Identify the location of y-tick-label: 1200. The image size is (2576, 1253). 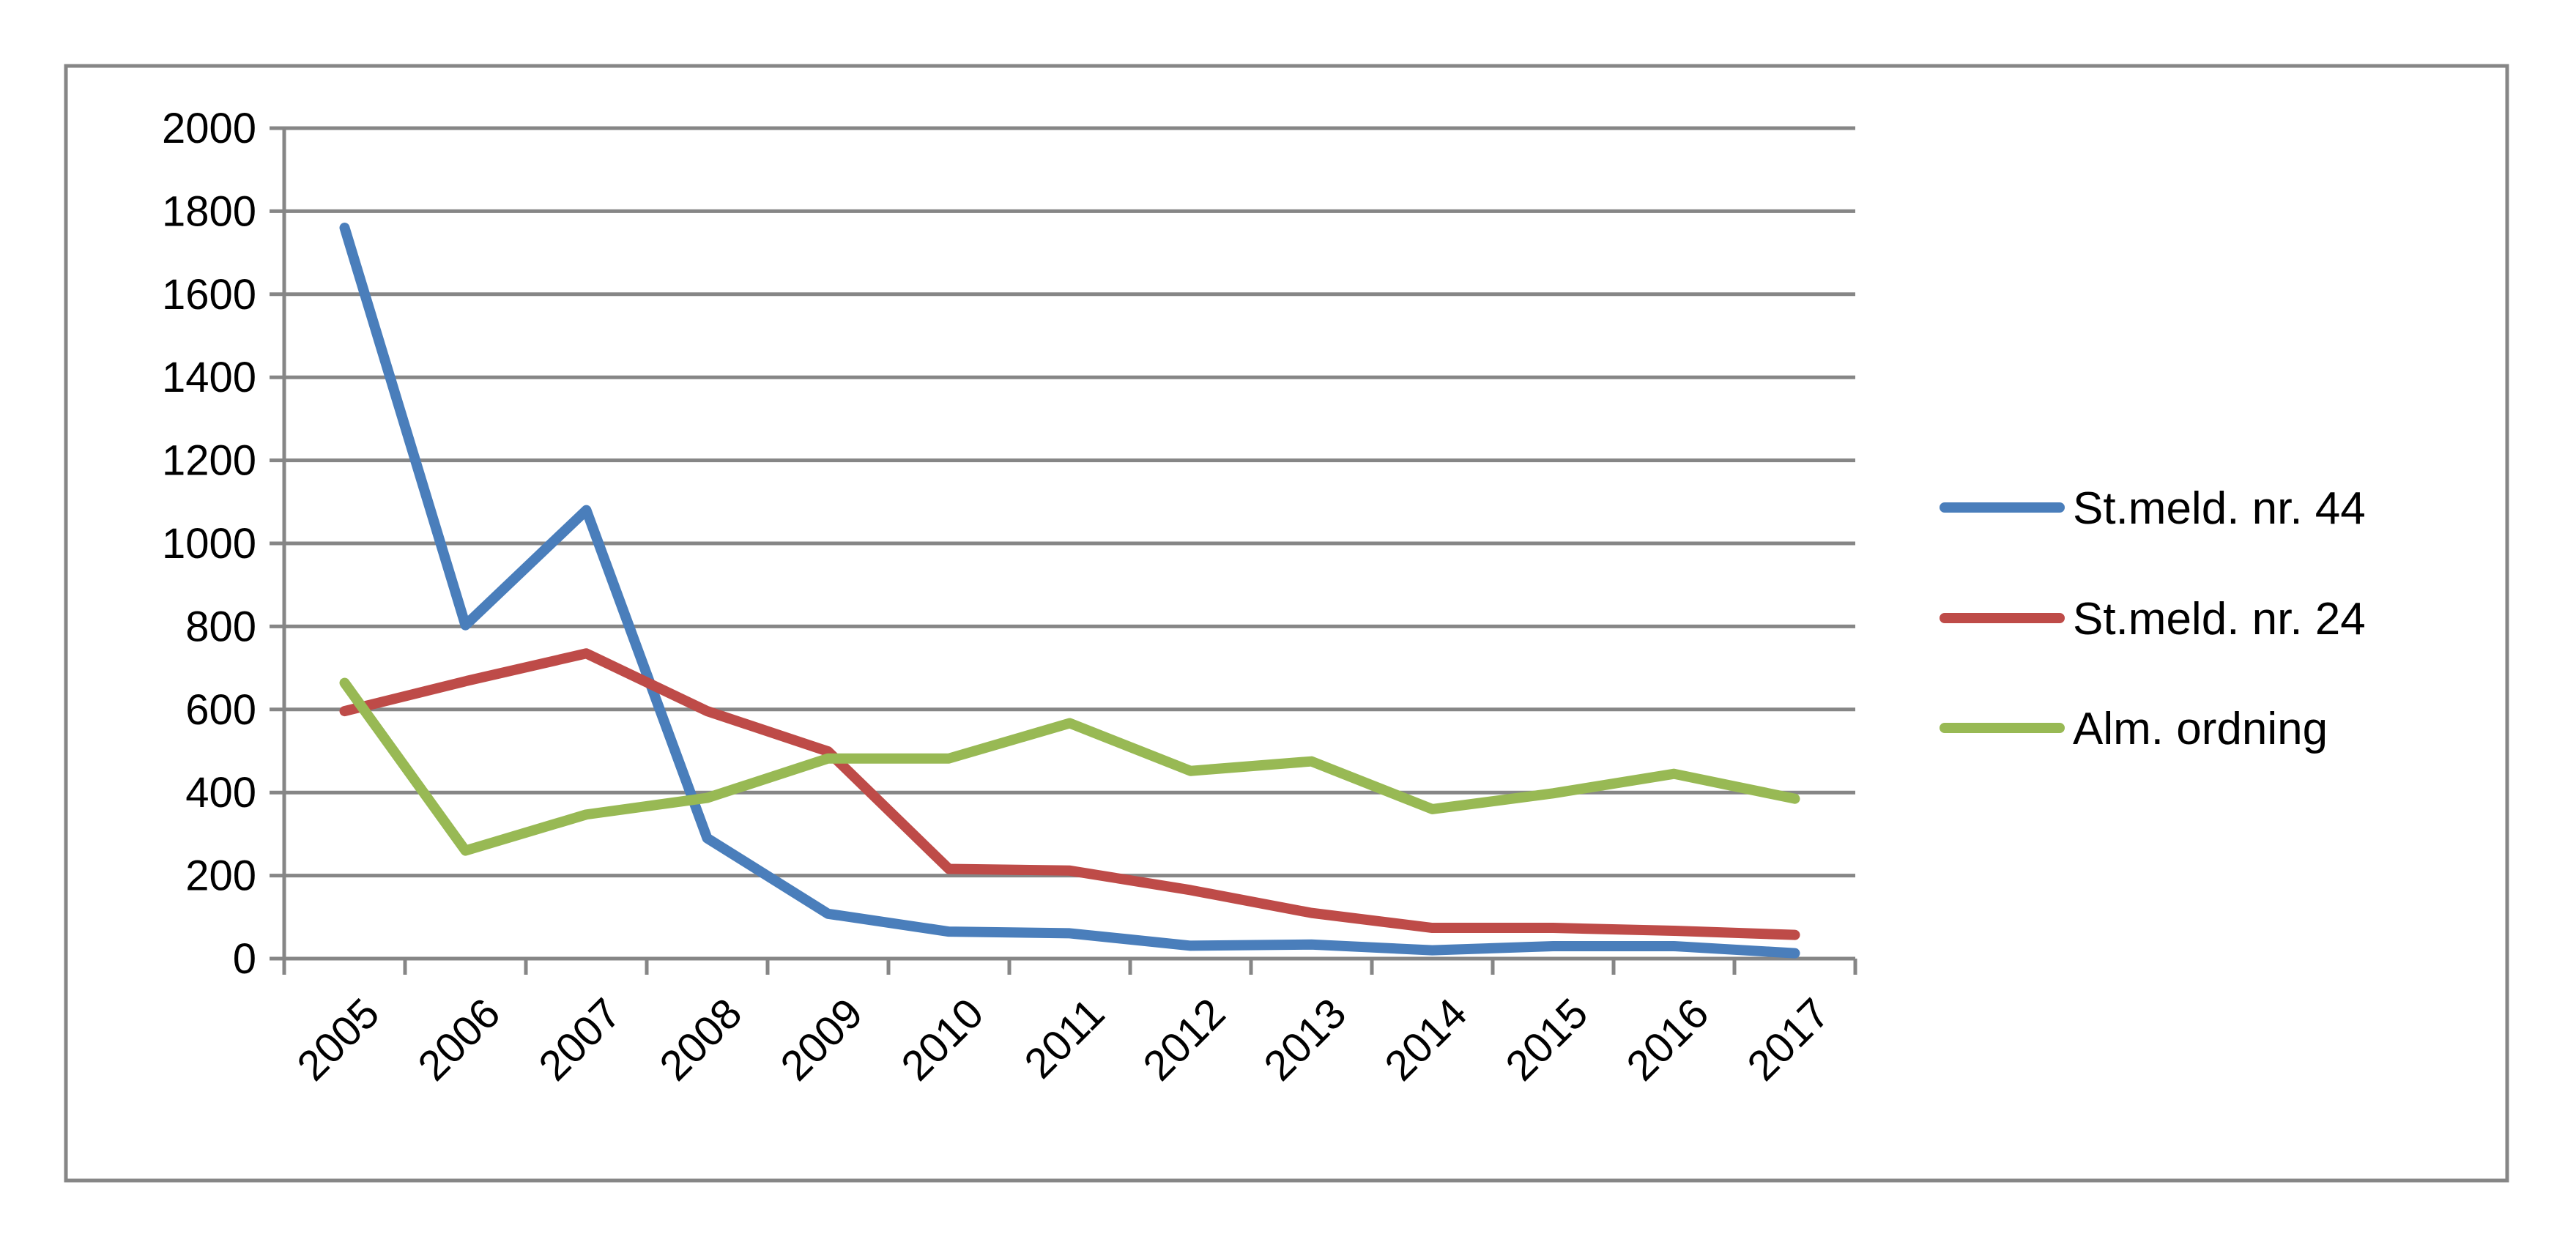
(209, 461).